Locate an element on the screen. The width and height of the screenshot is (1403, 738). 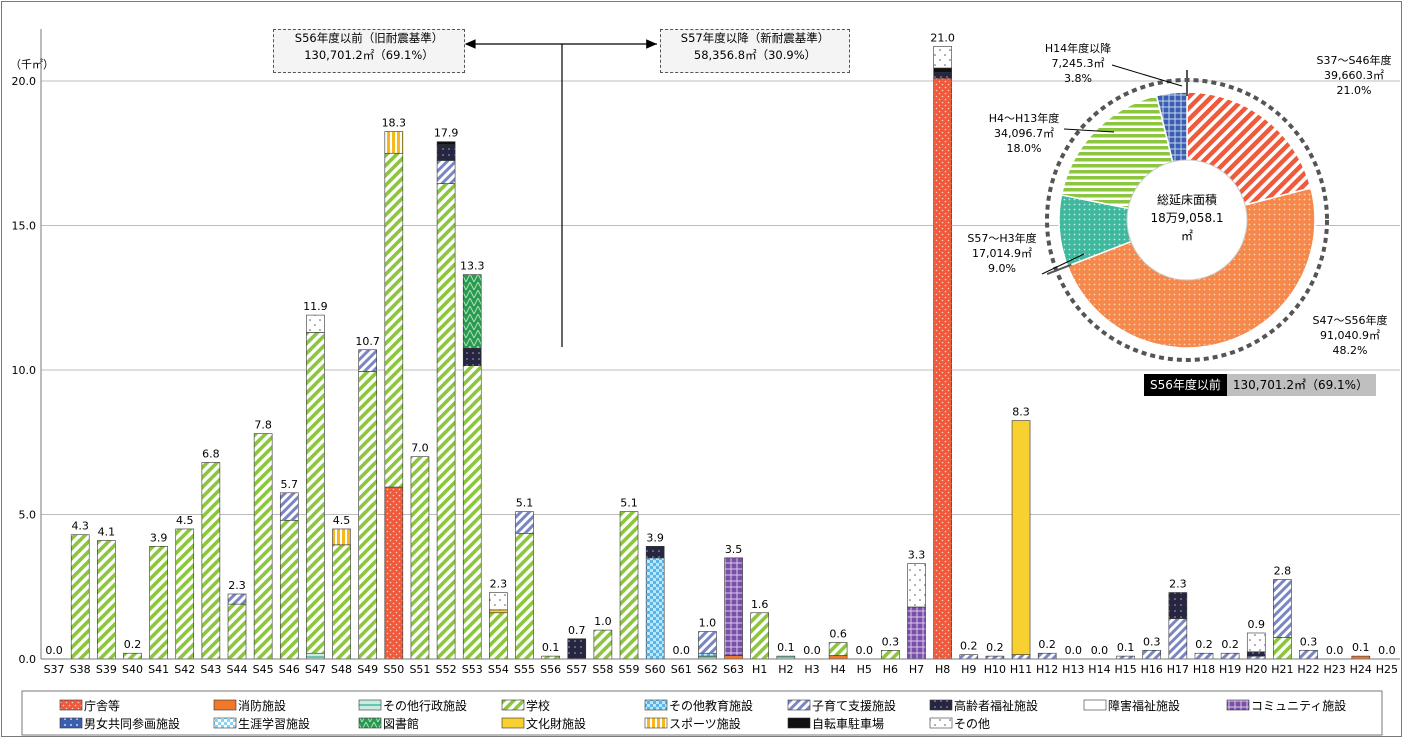
data-label: 1.0 is located at coordinates (603, 621).